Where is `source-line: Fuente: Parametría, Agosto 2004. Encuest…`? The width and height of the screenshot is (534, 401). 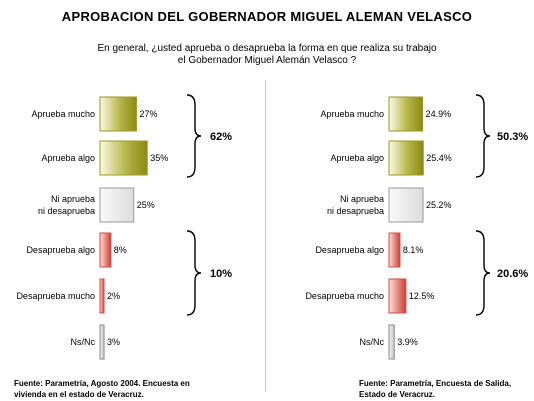
source-line: Fuente: Parametría, Agosto 2004. Encuest… is located at coordinates (102, 383).